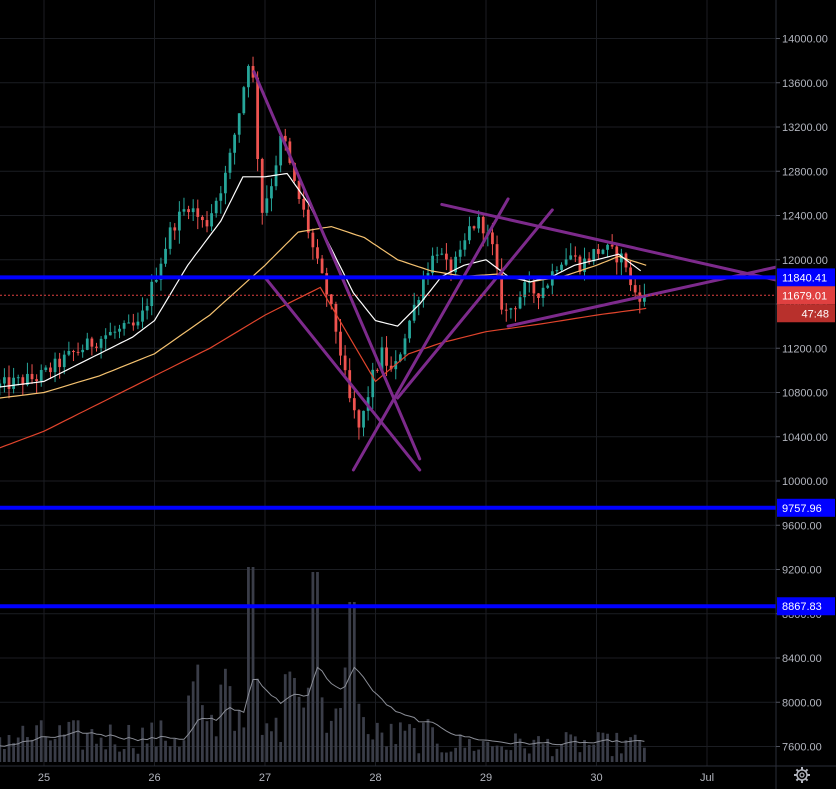  I want to click on time-axis: 25 26 27 28 29 30 Jul, so click(376, 778).